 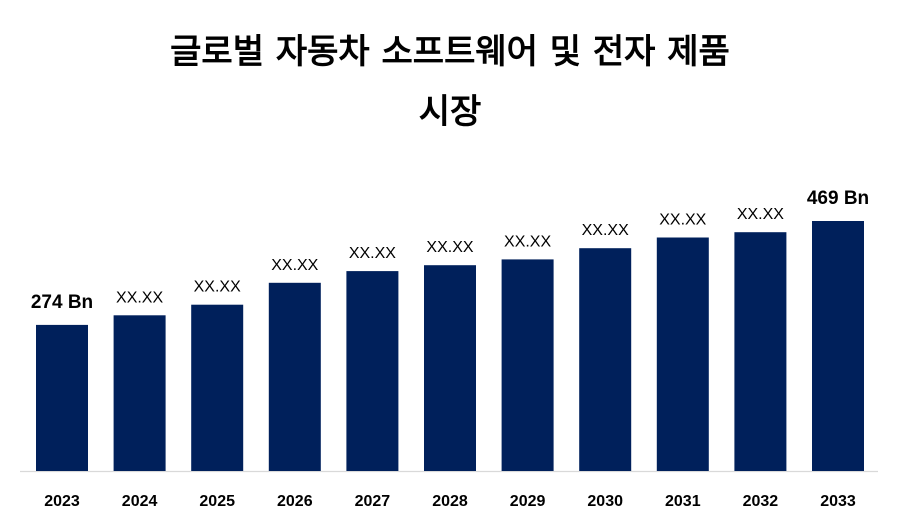 I want to click on bar-2028, so click(x=450, y=368).